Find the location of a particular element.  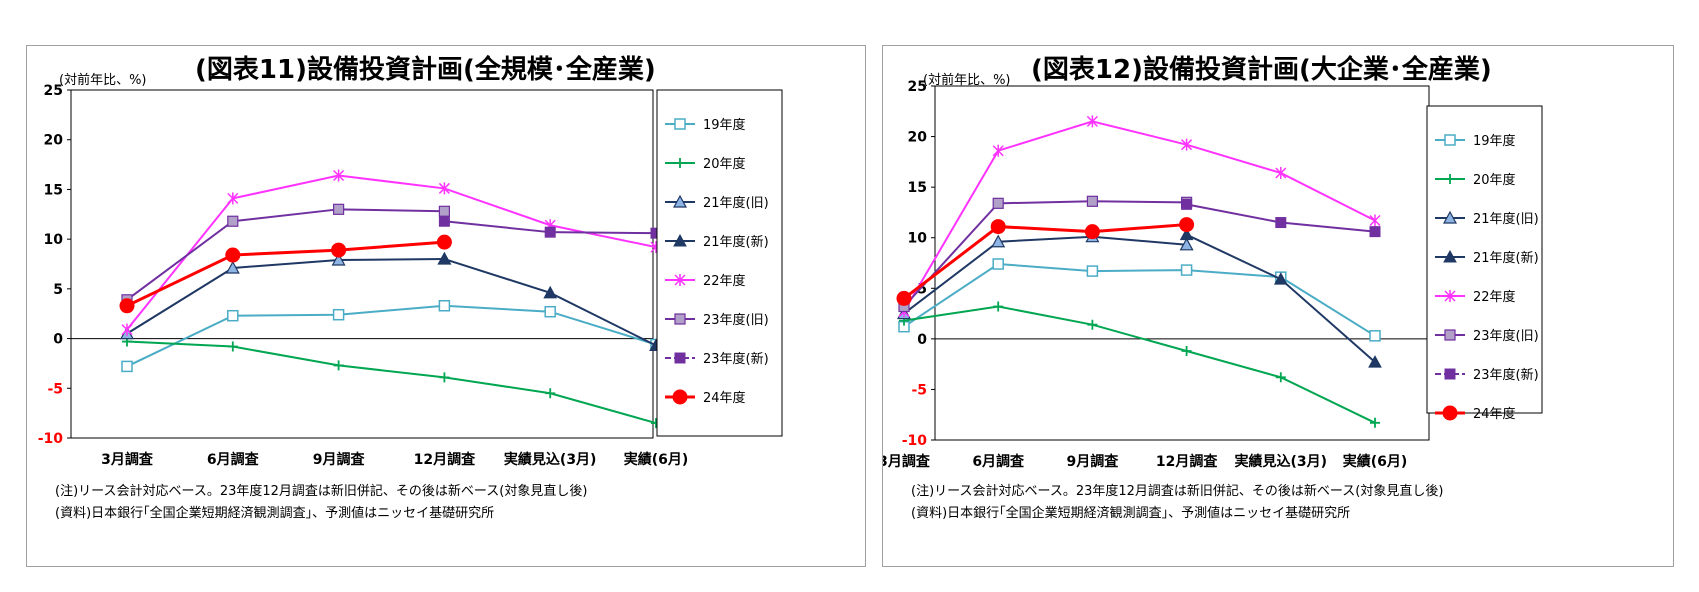

y-unit-label: (対前年比、%) is located at coordinates (103, 80).